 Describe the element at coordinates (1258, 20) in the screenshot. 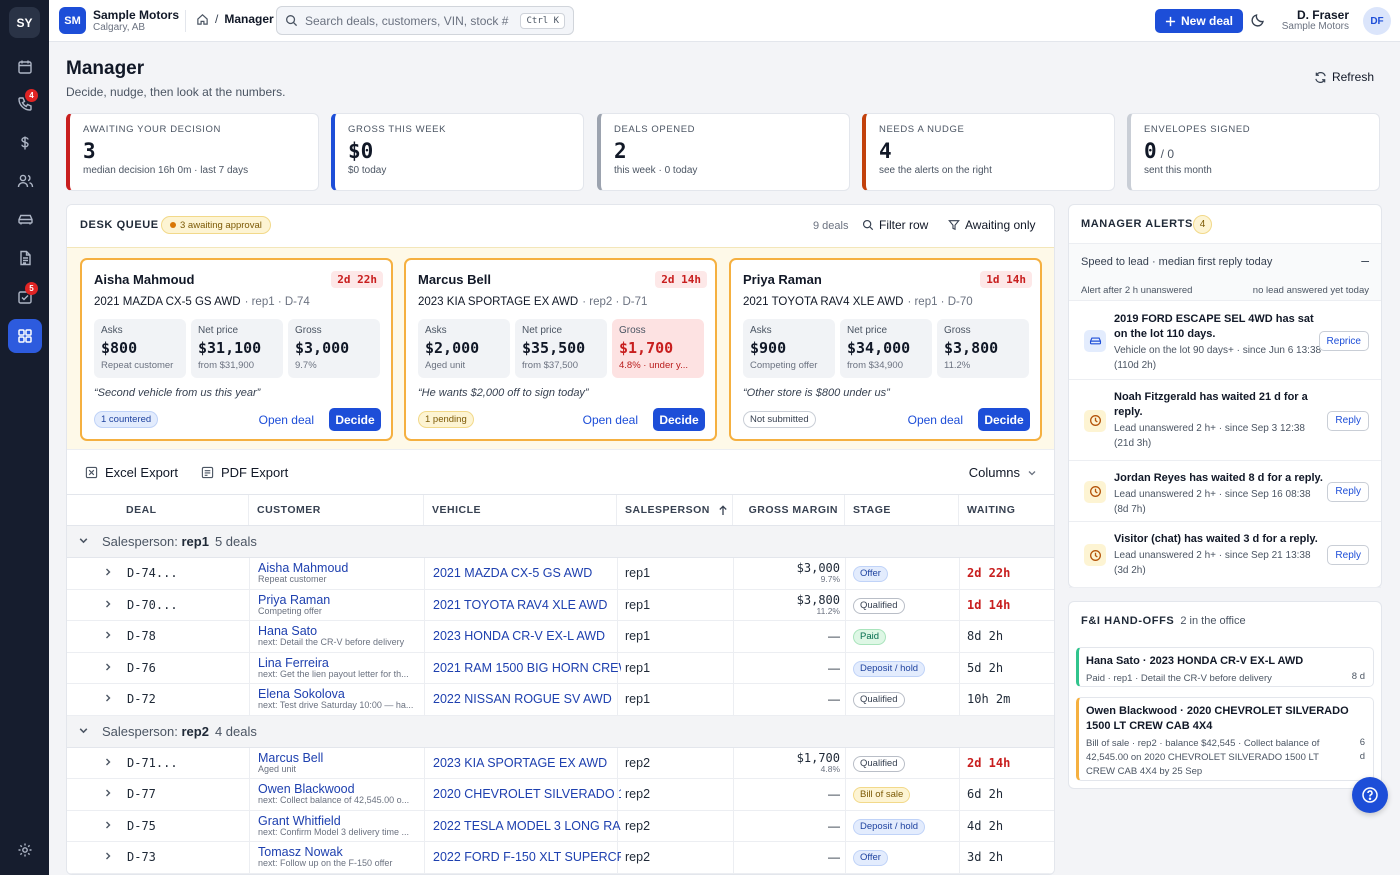

I see `moon-icon` at that location.